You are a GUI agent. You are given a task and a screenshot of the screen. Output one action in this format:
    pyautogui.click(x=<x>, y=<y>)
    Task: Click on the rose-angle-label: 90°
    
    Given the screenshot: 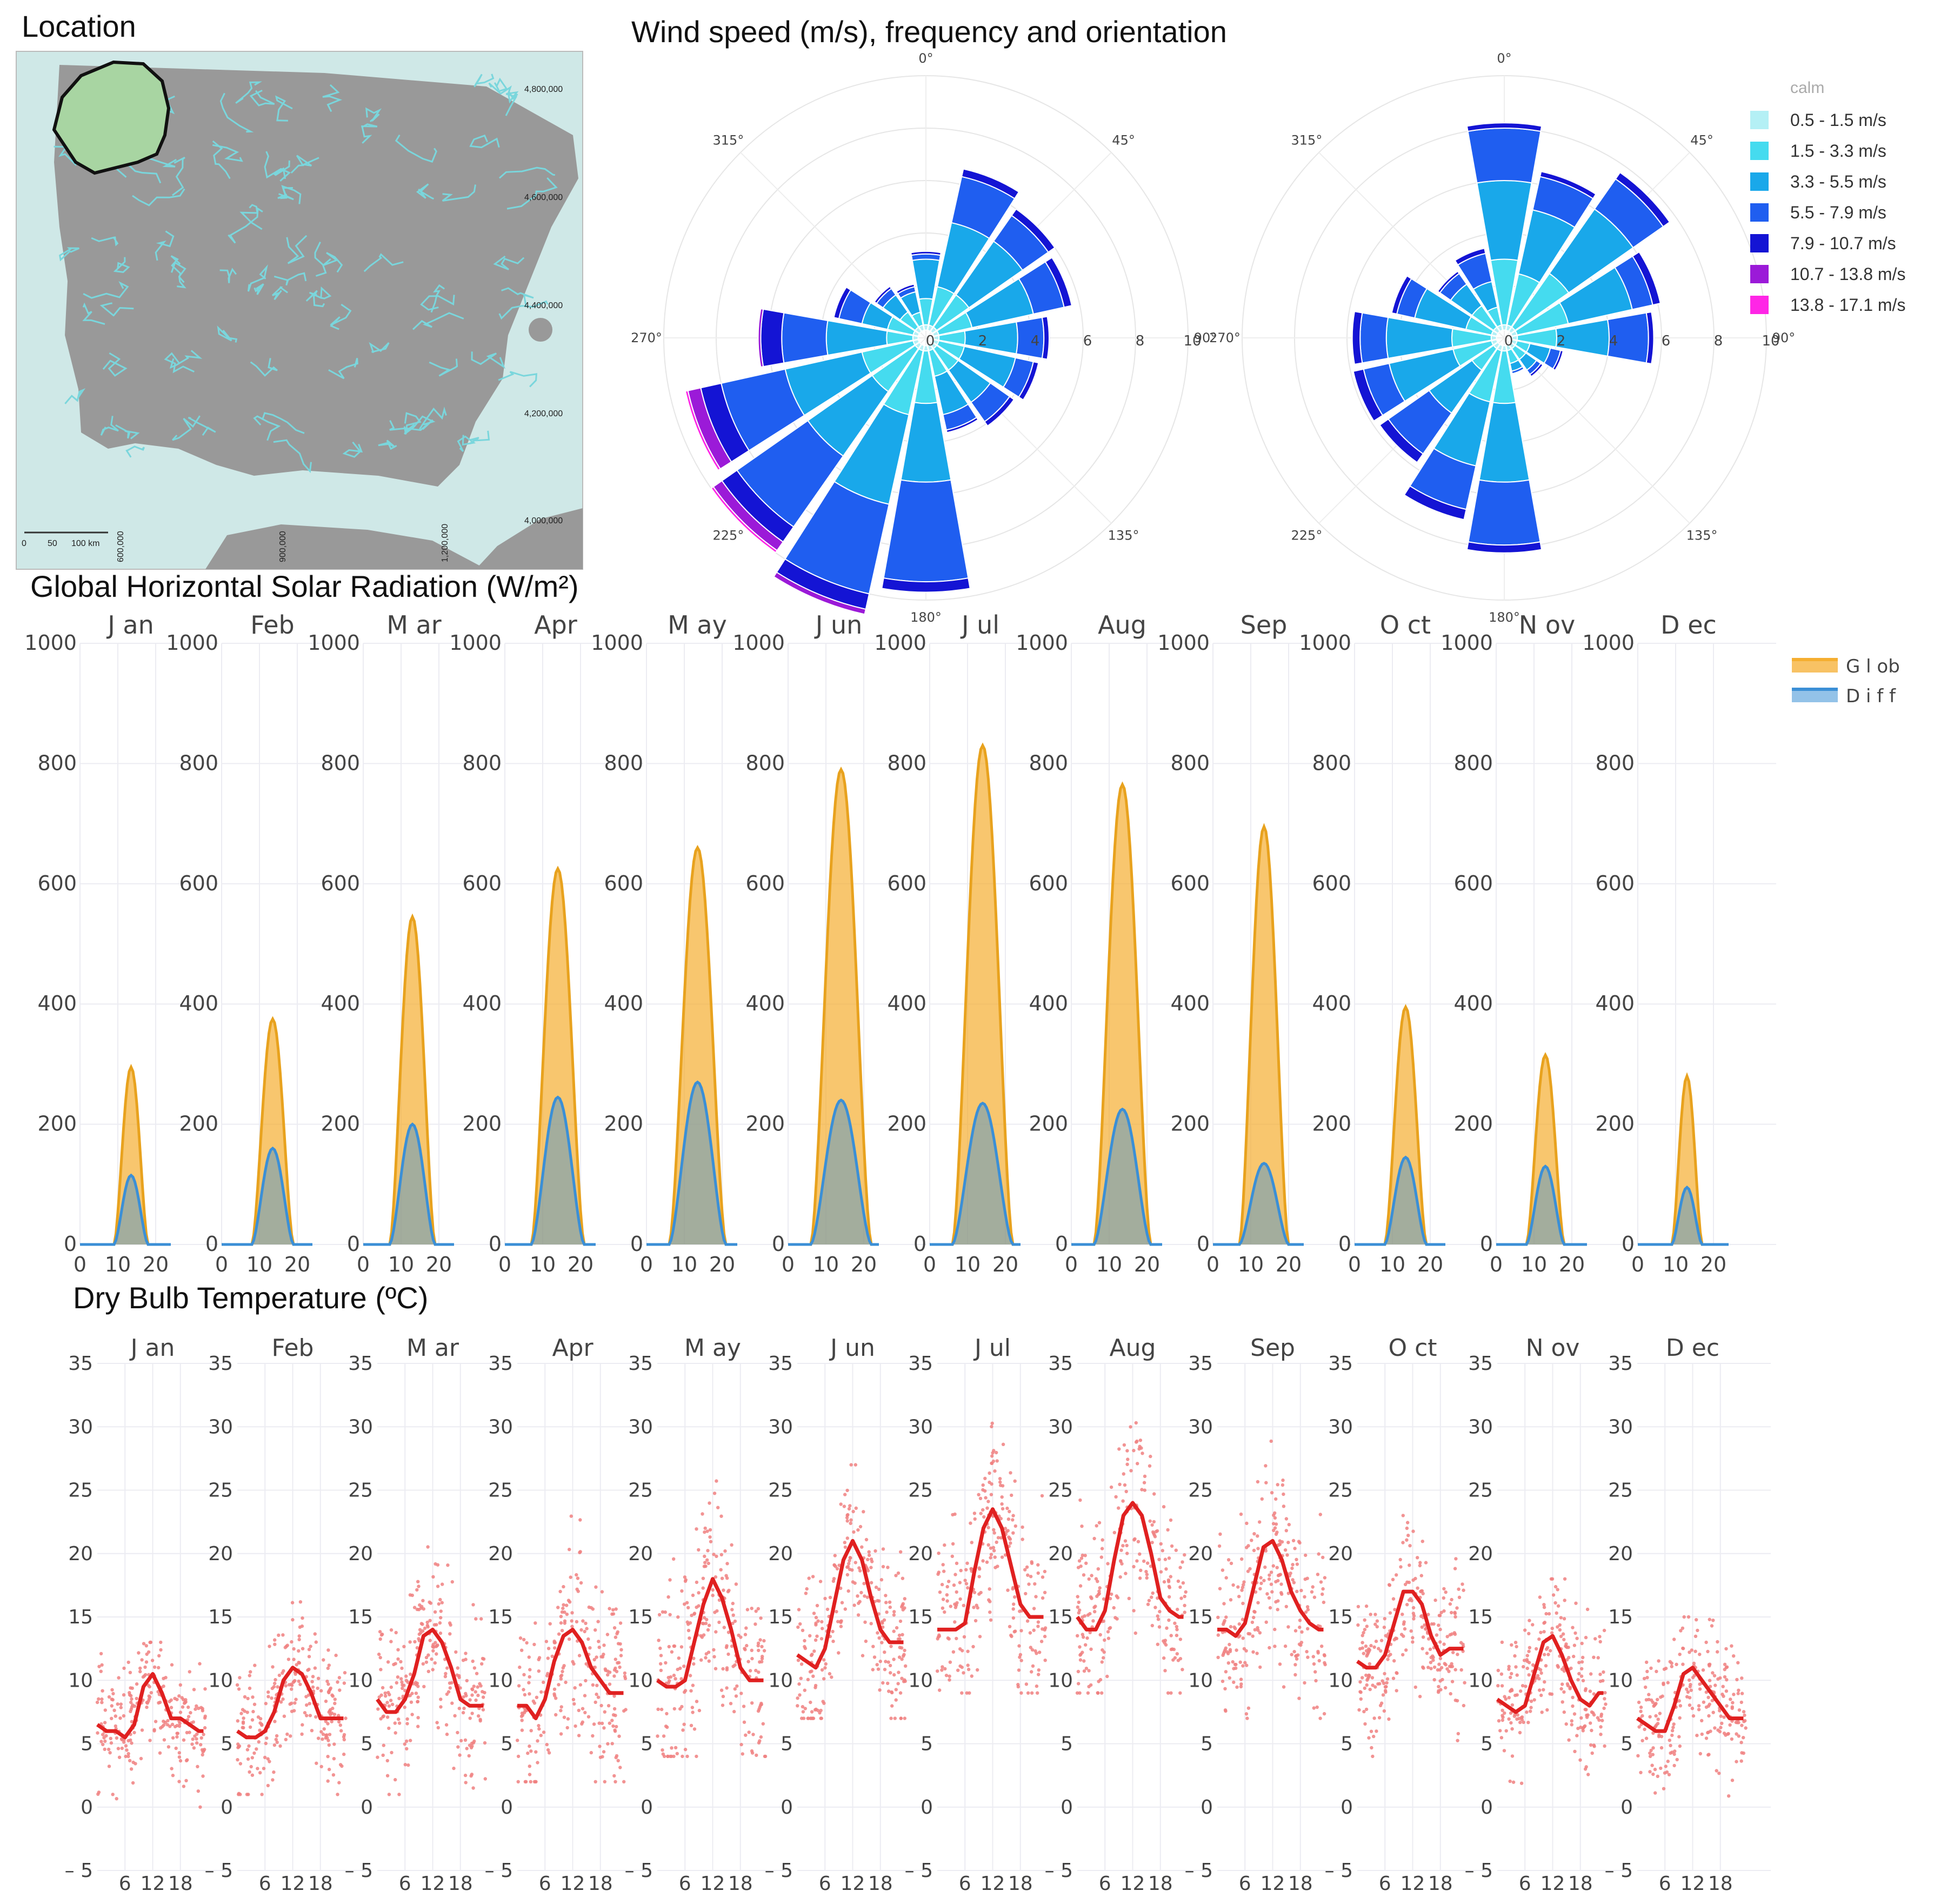 What is the action you would take?
    pyautogui.click(x=1784, y=337)
    